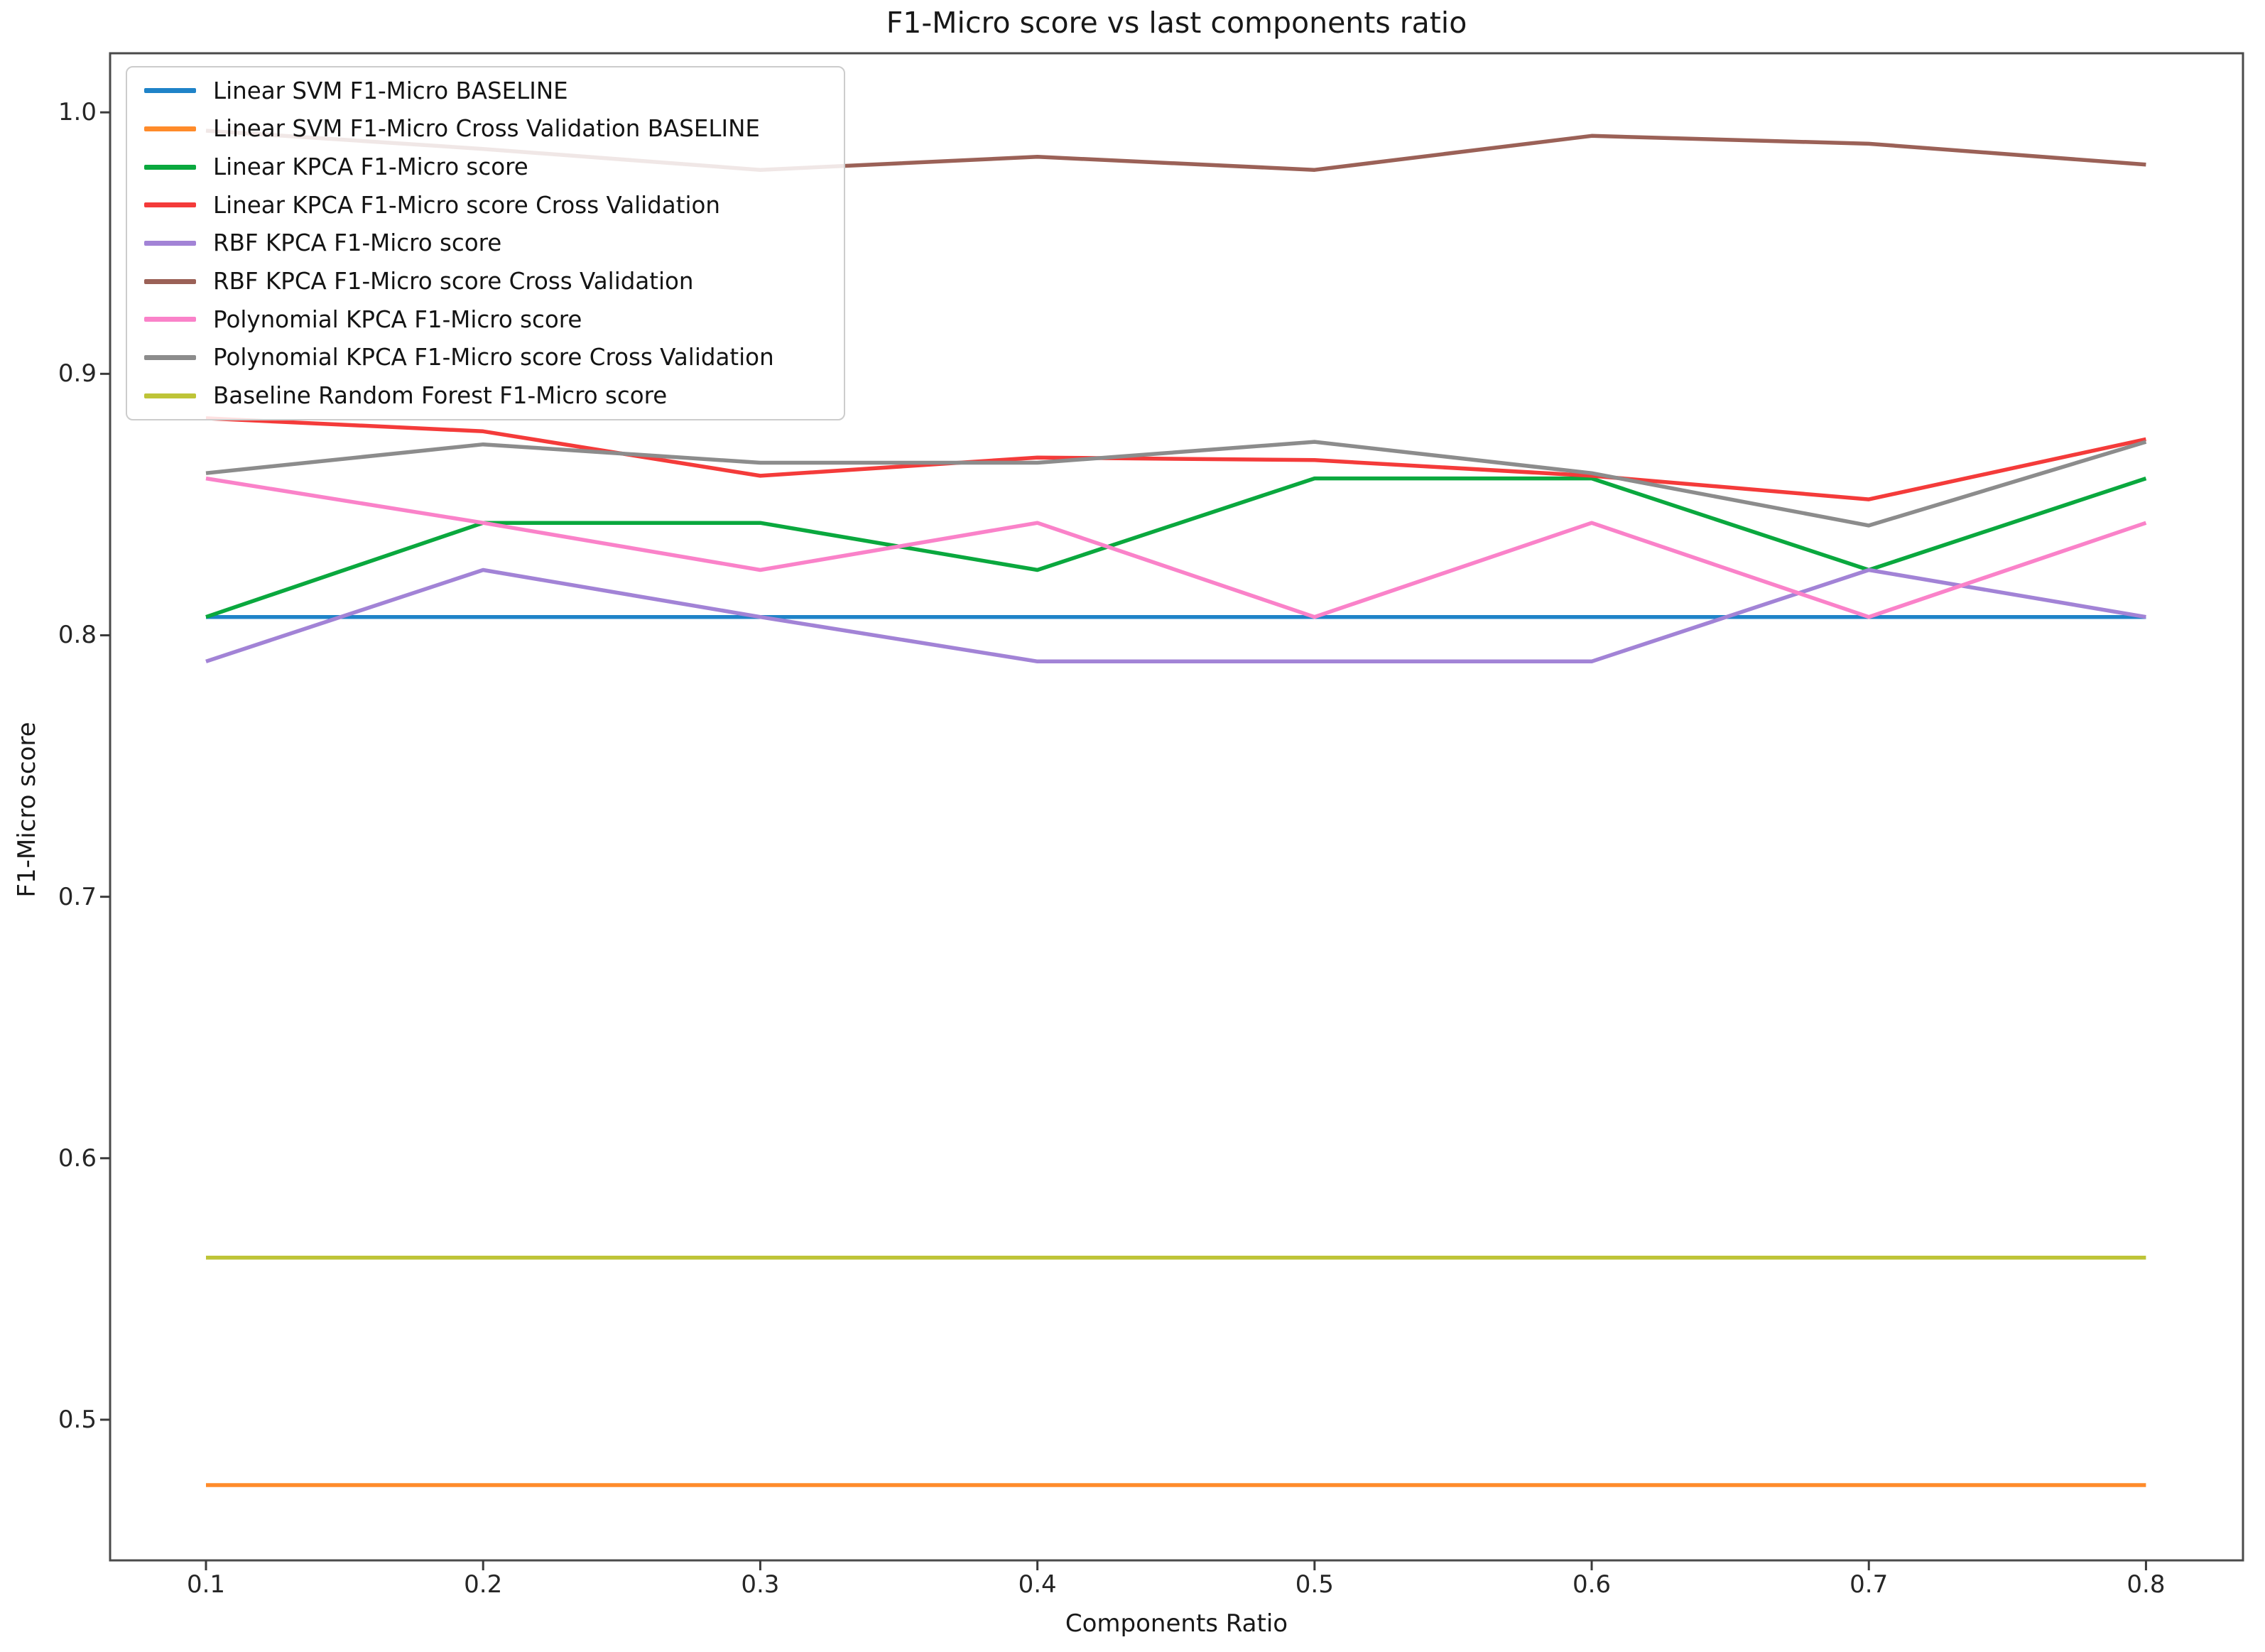 This screenshot has height=1652, width=2265. Describe the element at coordinates (77, 112) in the screenshot. I see `y-tick-label: 1.0` at that location.